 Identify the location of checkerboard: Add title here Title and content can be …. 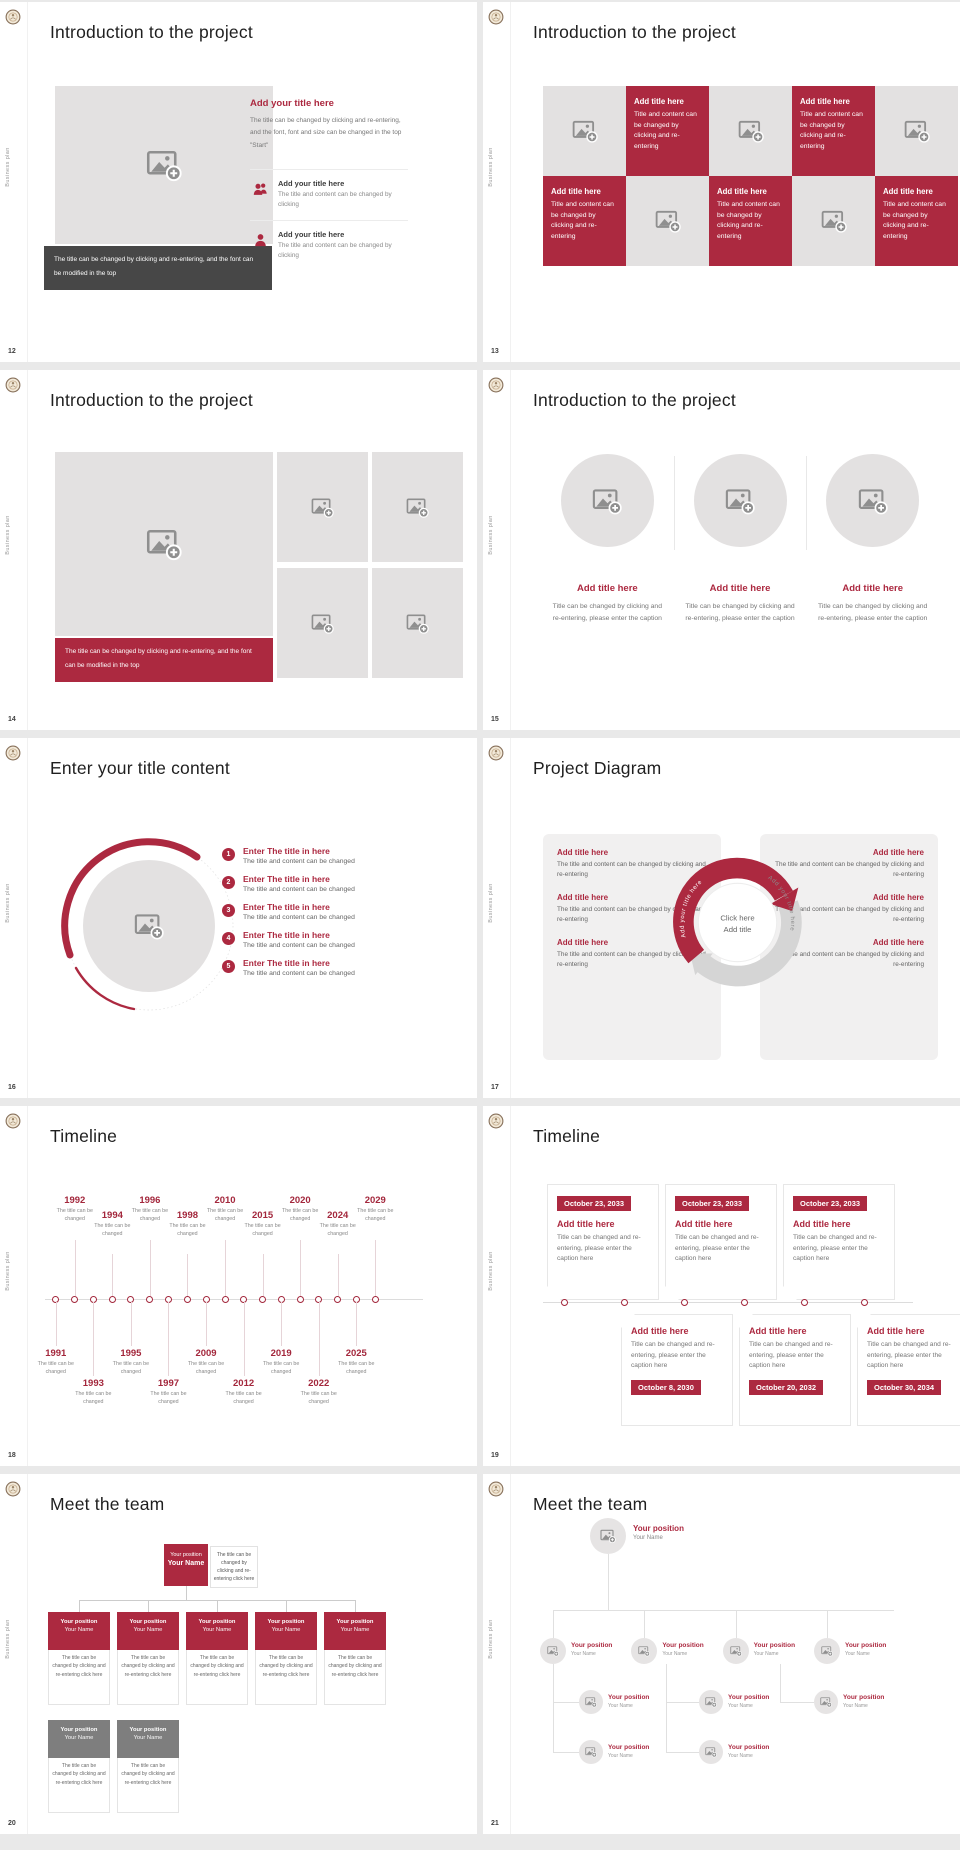
(750, 176).